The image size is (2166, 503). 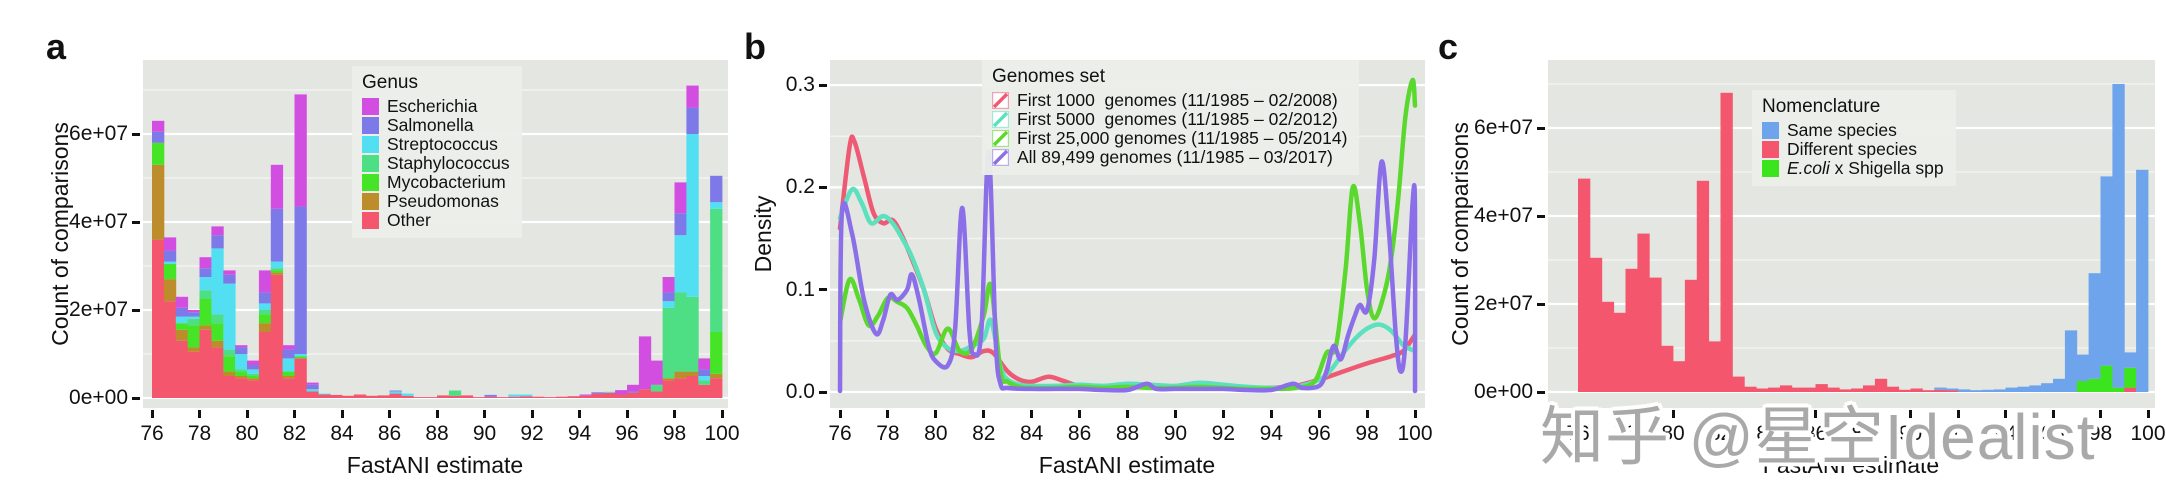 What do you see at coordinates (1460, 234) in the screenshot?
I see `panel-c-y-axis-title: Count of comparisons` at bounding box center [1460, 234].